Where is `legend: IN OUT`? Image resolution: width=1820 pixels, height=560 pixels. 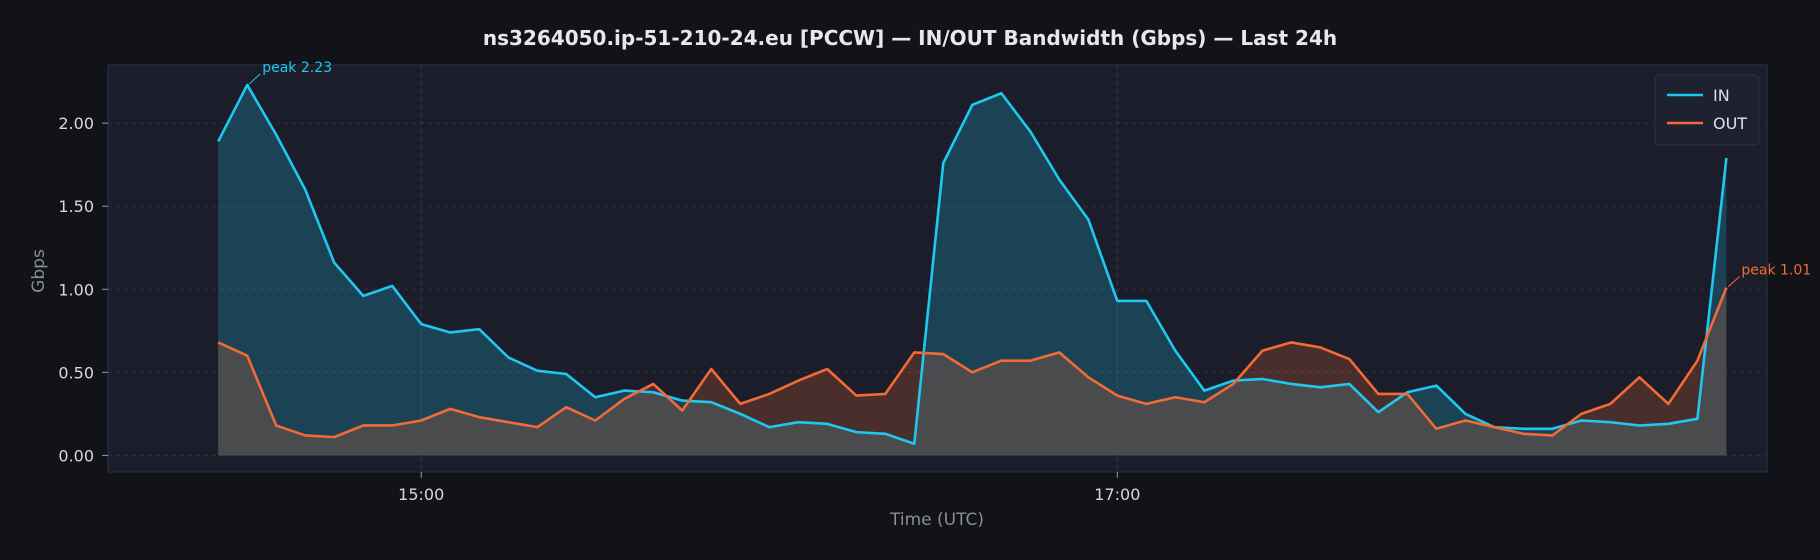 legend: IN OUT is located at coordinates (1707, 110).